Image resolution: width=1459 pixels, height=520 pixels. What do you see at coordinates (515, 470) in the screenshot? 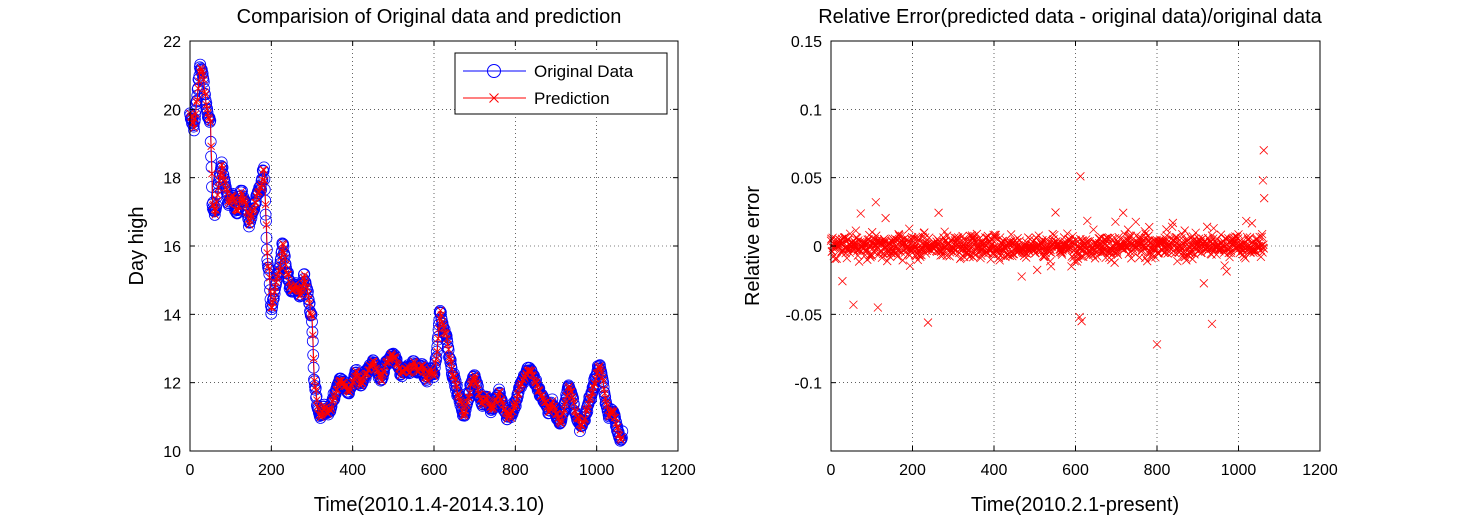
I see `left-x-tick-label: 800` at bounding box center [515, 470].